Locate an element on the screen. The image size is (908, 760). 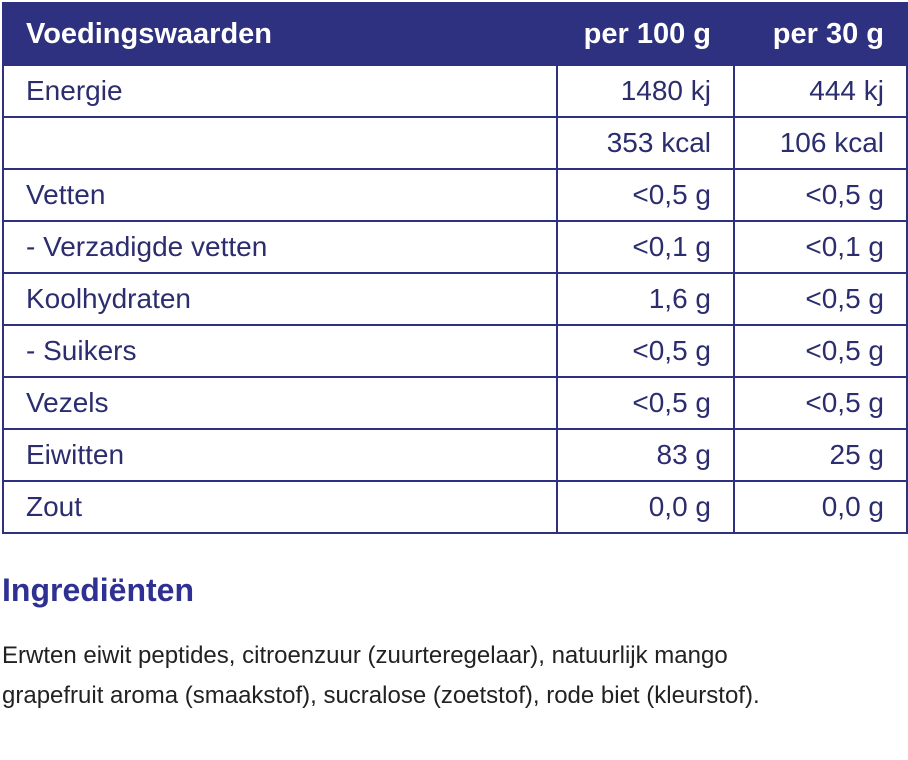
nutrient-label: - Suikers is located at coordinates (280, 351).